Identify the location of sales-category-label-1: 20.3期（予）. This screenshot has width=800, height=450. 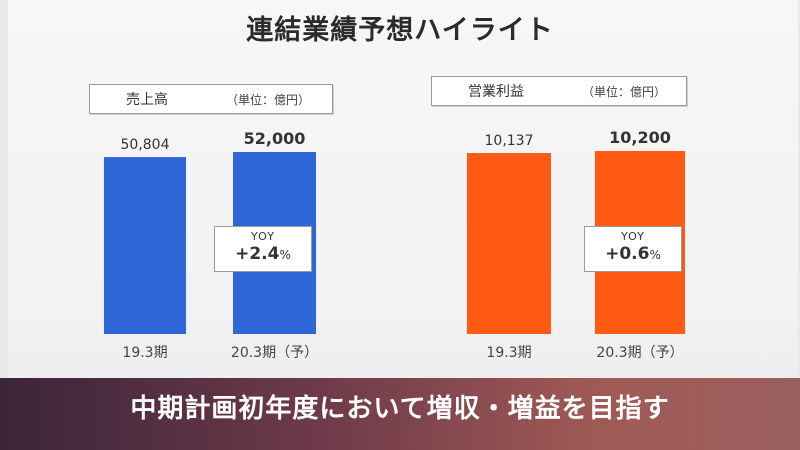
(274, 353).